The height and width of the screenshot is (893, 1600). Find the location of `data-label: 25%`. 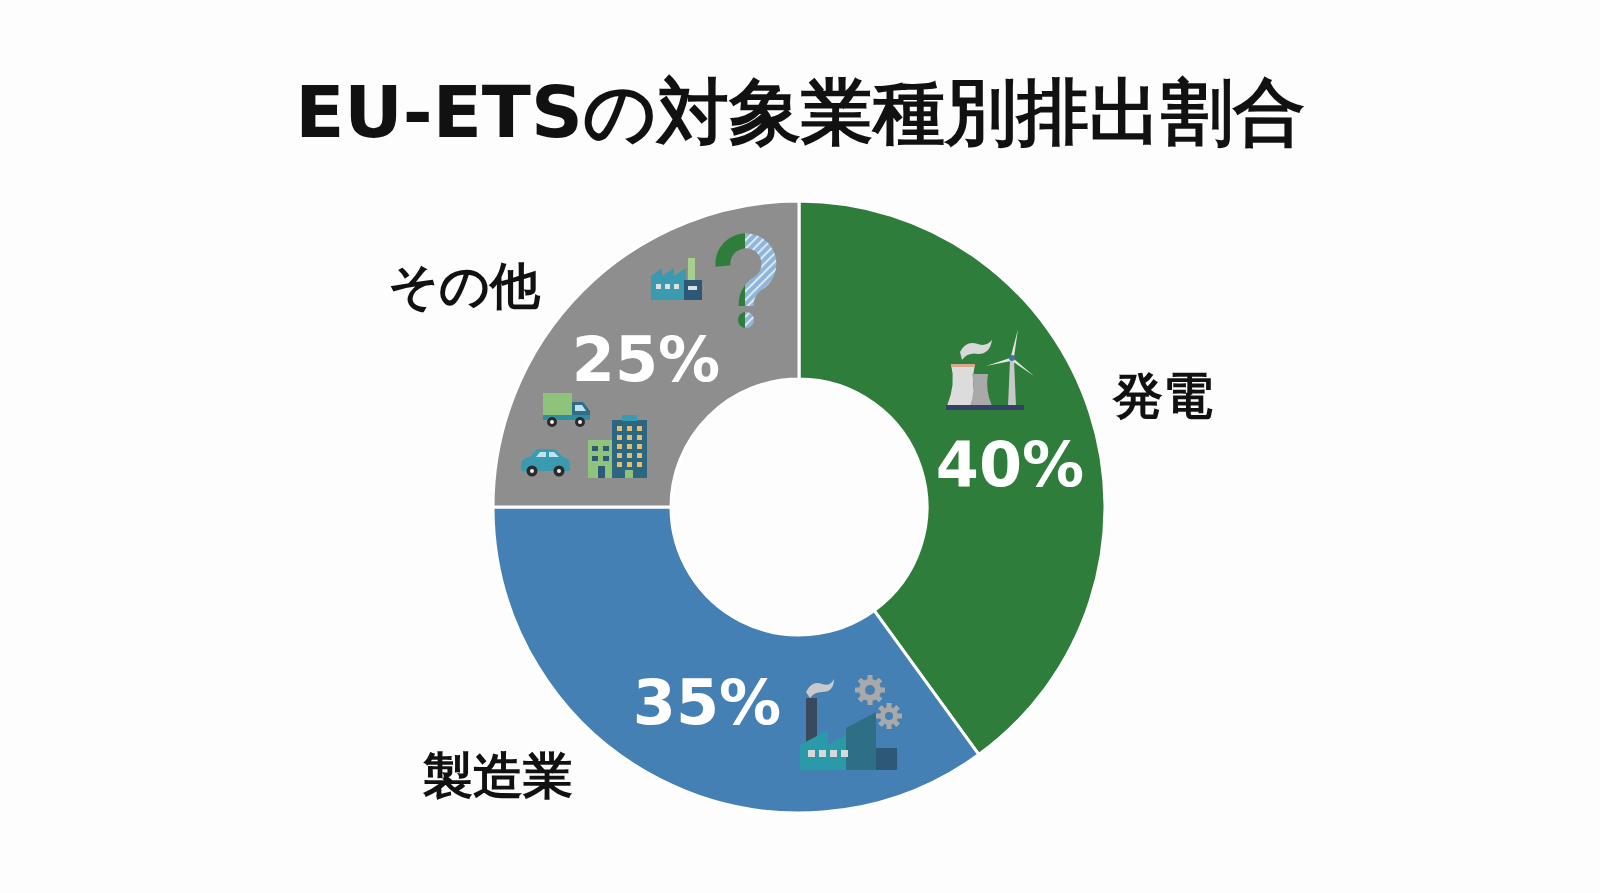

data-label: 25% is located at coordinates (646, 359).